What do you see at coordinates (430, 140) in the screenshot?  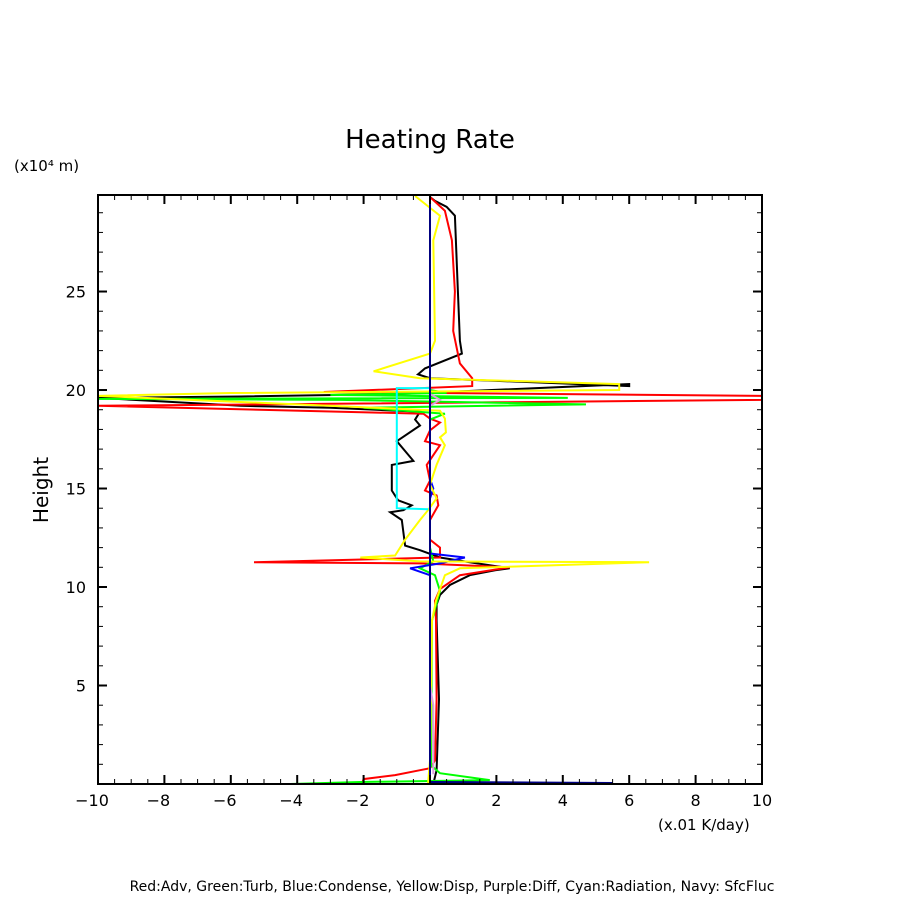 I see `chart-title: Heating Rate` at bounding box center [430, 140].